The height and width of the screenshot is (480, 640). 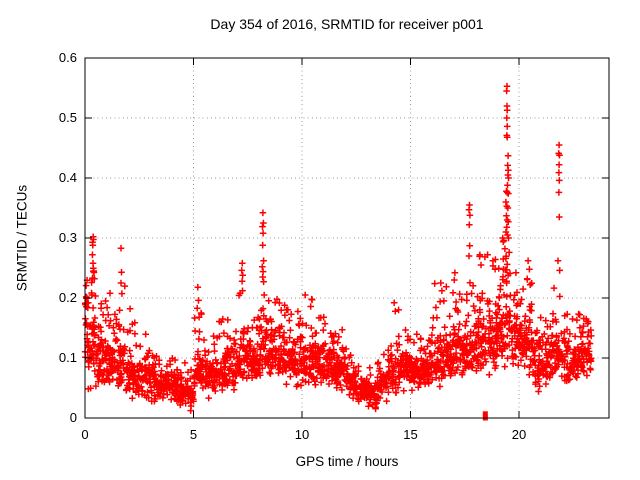 I want to click on x-tick-label: 20, so click(x=519, y=434).